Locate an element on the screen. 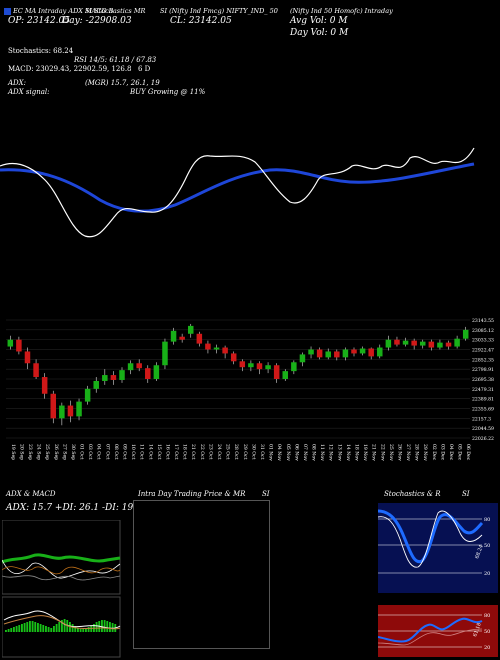 Image resolution: width=500 pixels, height=660 pixels. adx-mgr: (MGR) 15.7, 26.1, 19 is located at coordinates (122, 83).